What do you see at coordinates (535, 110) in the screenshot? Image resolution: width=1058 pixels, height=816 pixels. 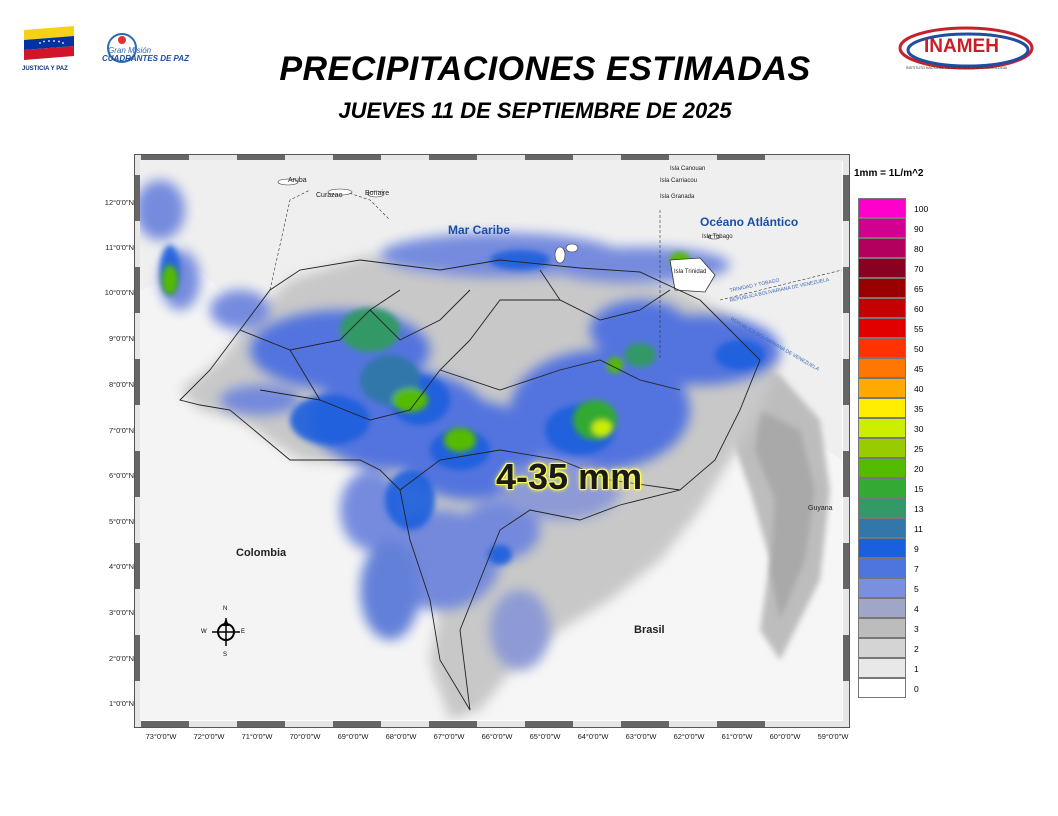 I see `page-subtitle: JUEVES 11 DE SEPTIEMBRE DE 2025` at bounding box center [535, 110].